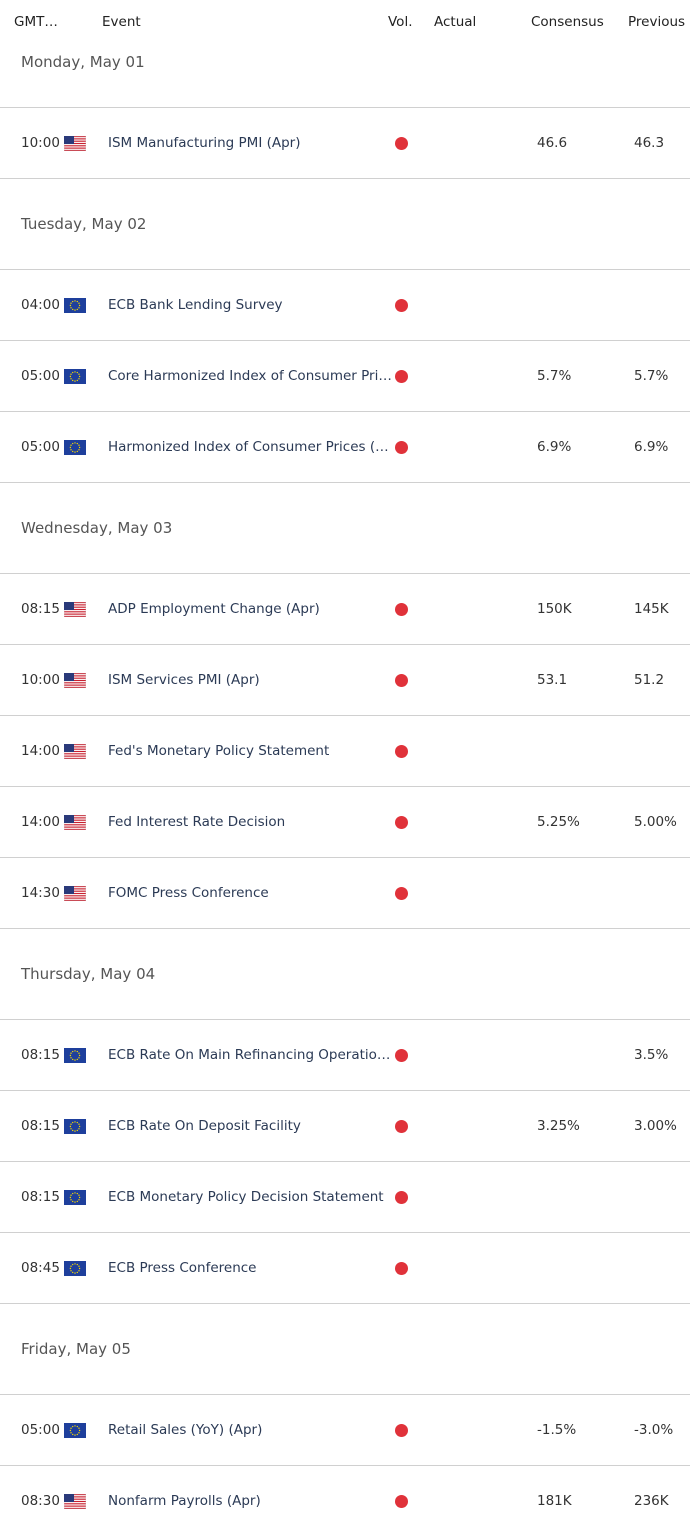 The width and height of the screenshot is (690, 1516). I want to click on event-row: 08:30 Nonfarm Payrolls (Apr) 181K 236K, so click(345, 1491).